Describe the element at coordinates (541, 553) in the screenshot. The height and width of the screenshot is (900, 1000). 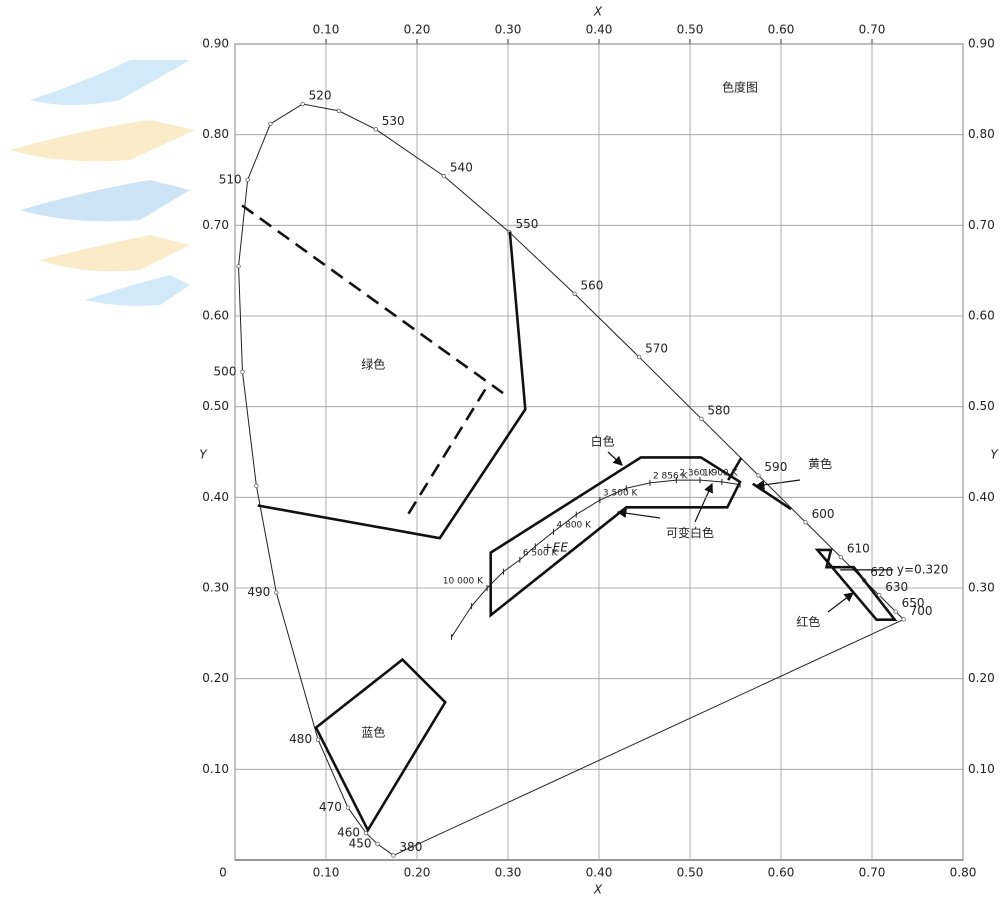
I see `temperature-label: 6 500 K` at that location.